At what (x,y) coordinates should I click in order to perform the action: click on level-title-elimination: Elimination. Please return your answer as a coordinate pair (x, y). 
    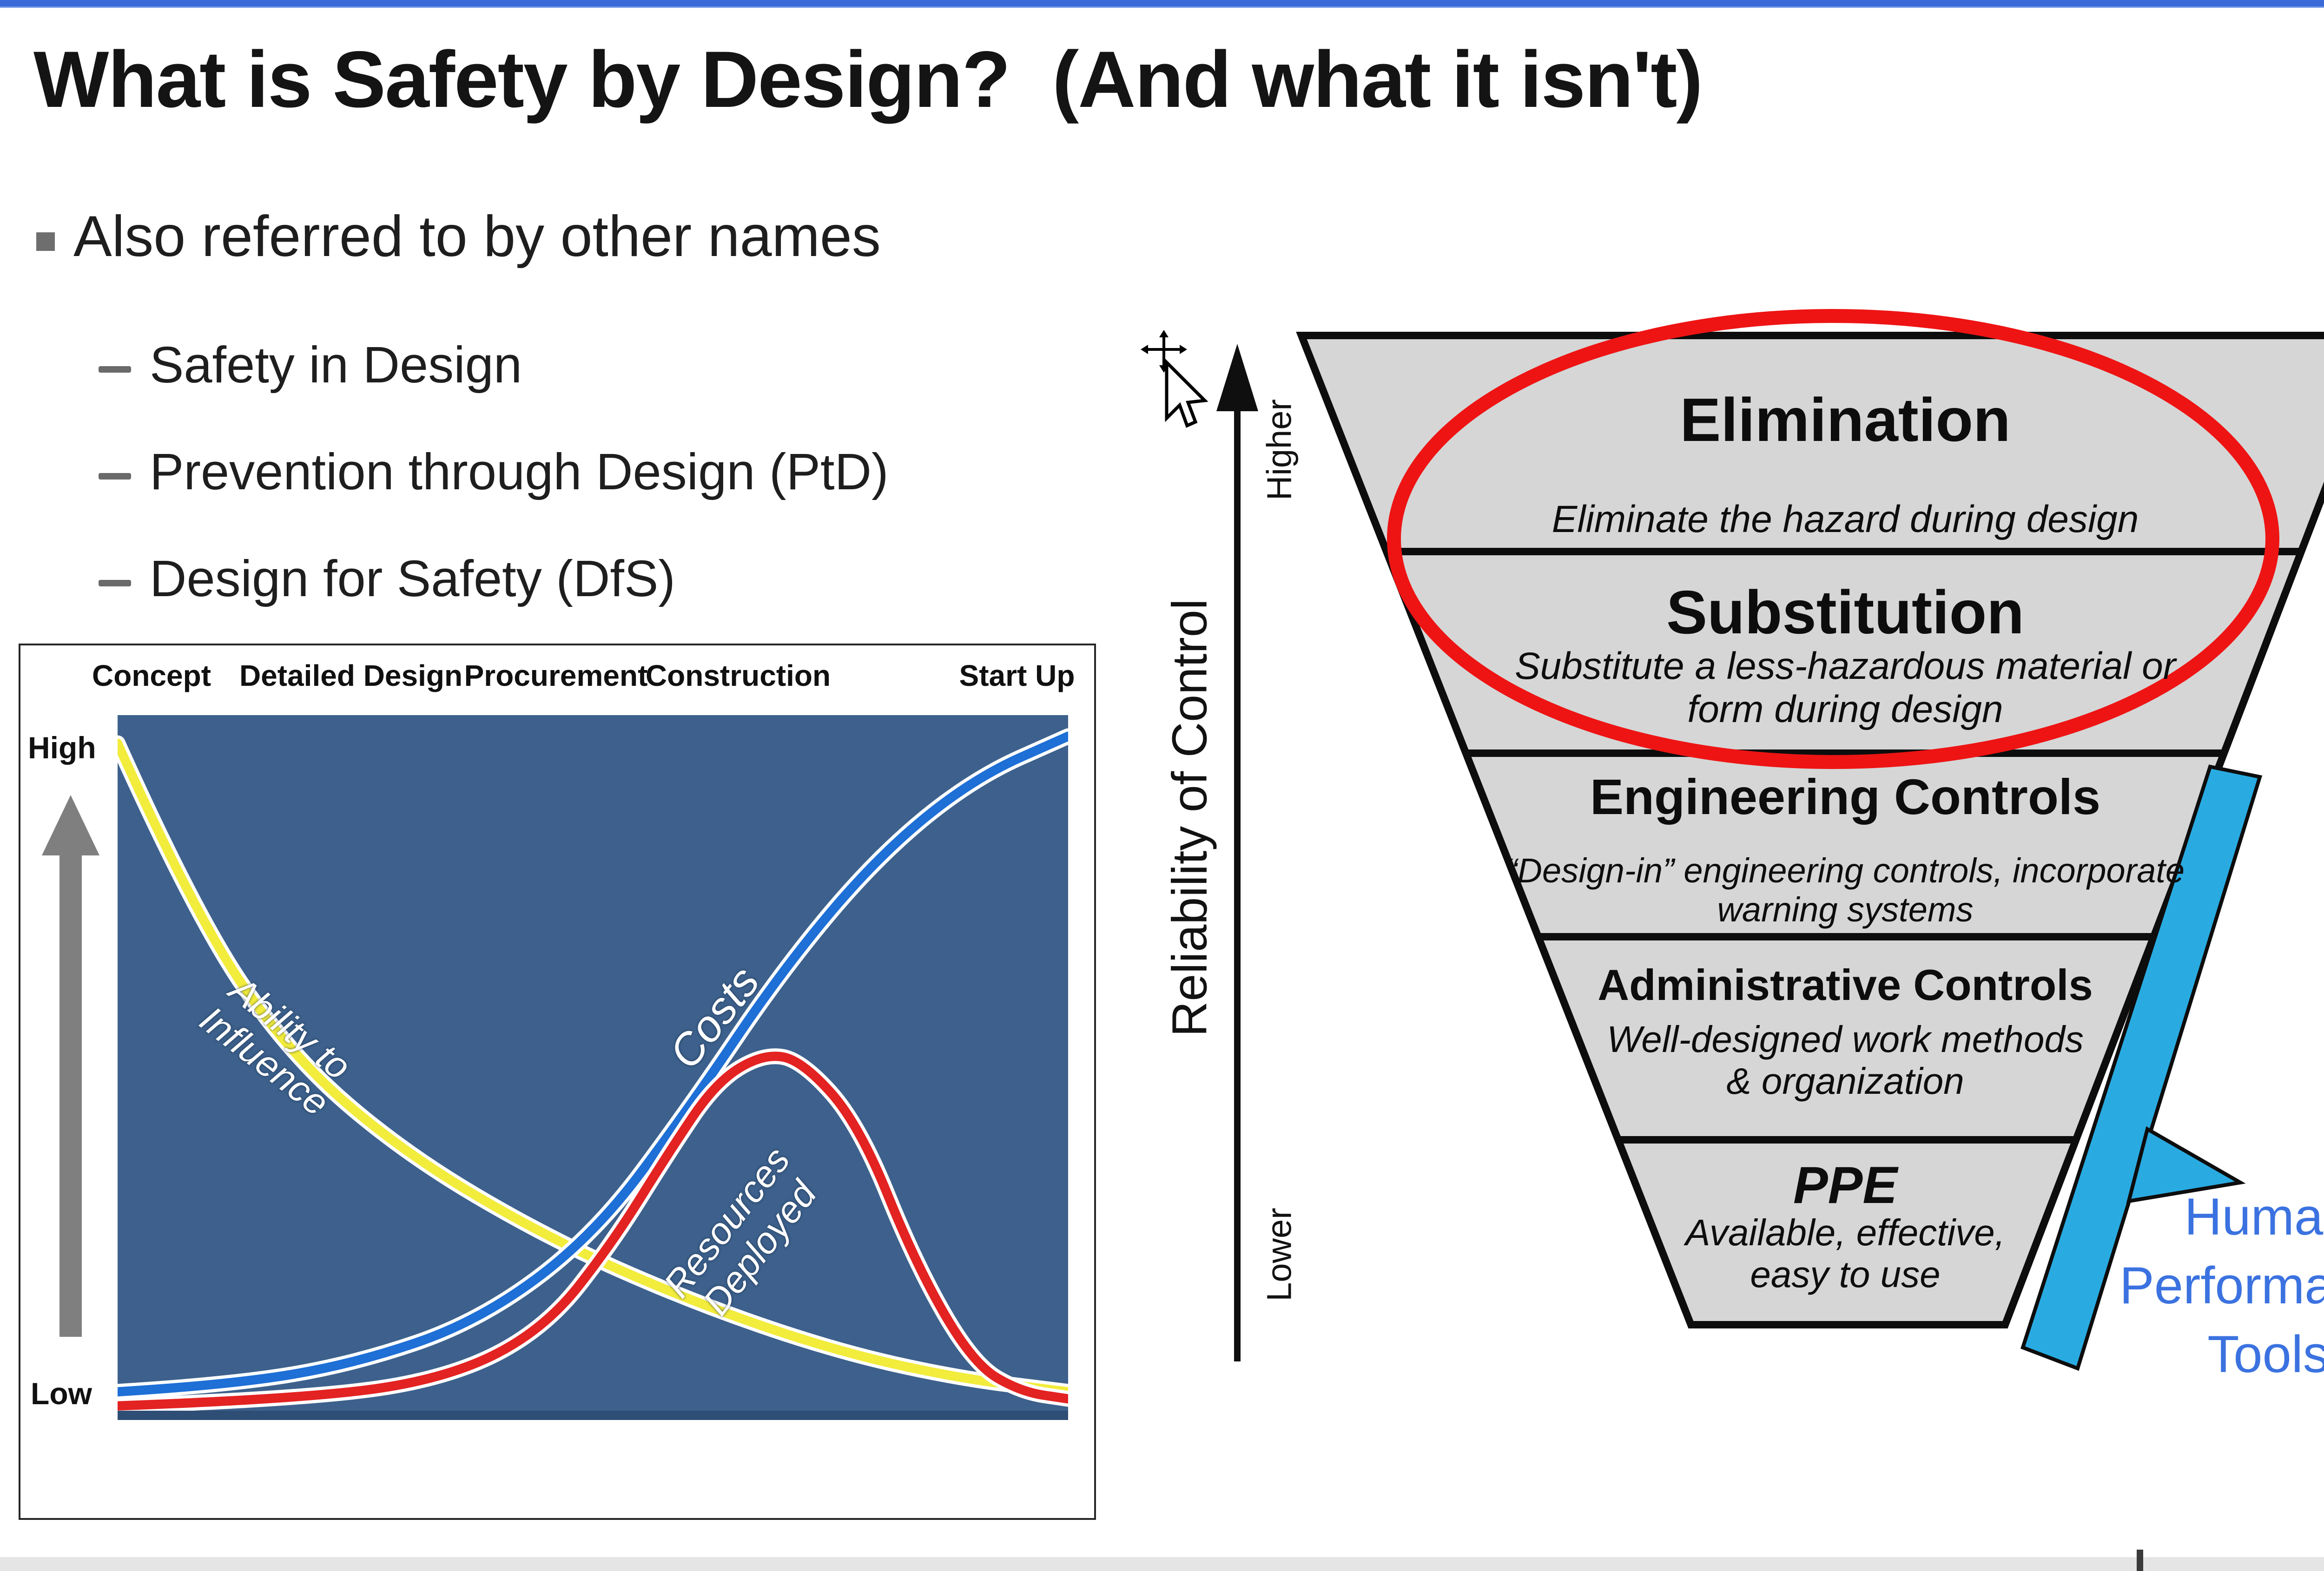
    Looking at the image, I should click on (1845, 420).